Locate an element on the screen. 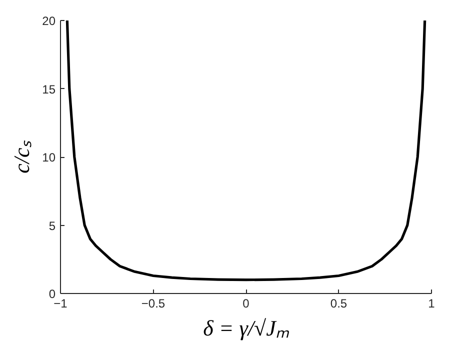 This screenshot has width=471, height=353. x-tick-label: 0 is located at coordinates (246, 303).